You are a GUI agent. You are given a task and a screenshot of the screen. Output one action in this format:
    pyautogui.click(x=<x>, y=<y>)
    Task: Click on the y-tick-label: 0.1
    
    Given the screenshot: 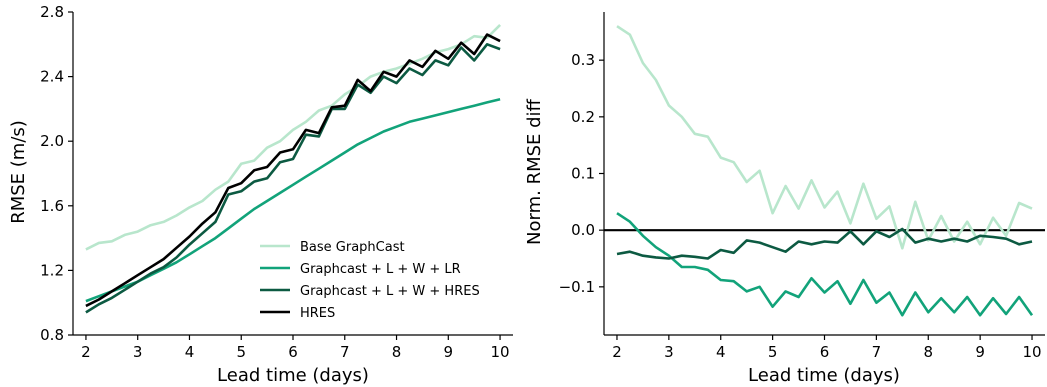 What is the action you would take?
    pyautogui.click(x=583, y=174)
    